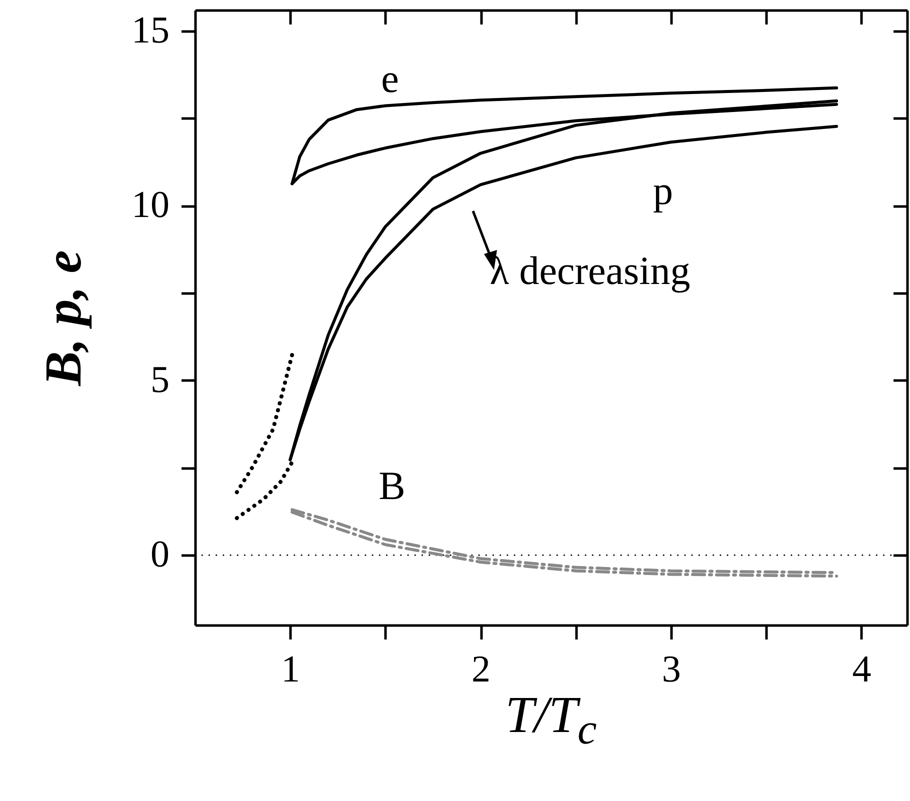 This screenshot has height=801, width=910. Describe the element at coordinates (64, 318) in the screenshot. I see `y-axis-title: B, p, e` at that location.